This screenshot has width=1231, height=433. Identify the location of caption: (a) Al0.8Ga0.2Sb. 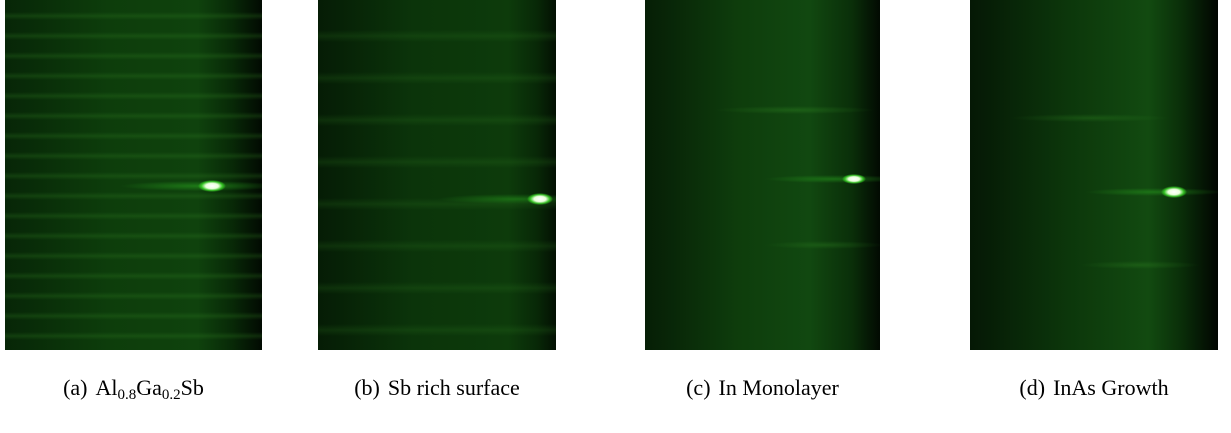
(133, 389).